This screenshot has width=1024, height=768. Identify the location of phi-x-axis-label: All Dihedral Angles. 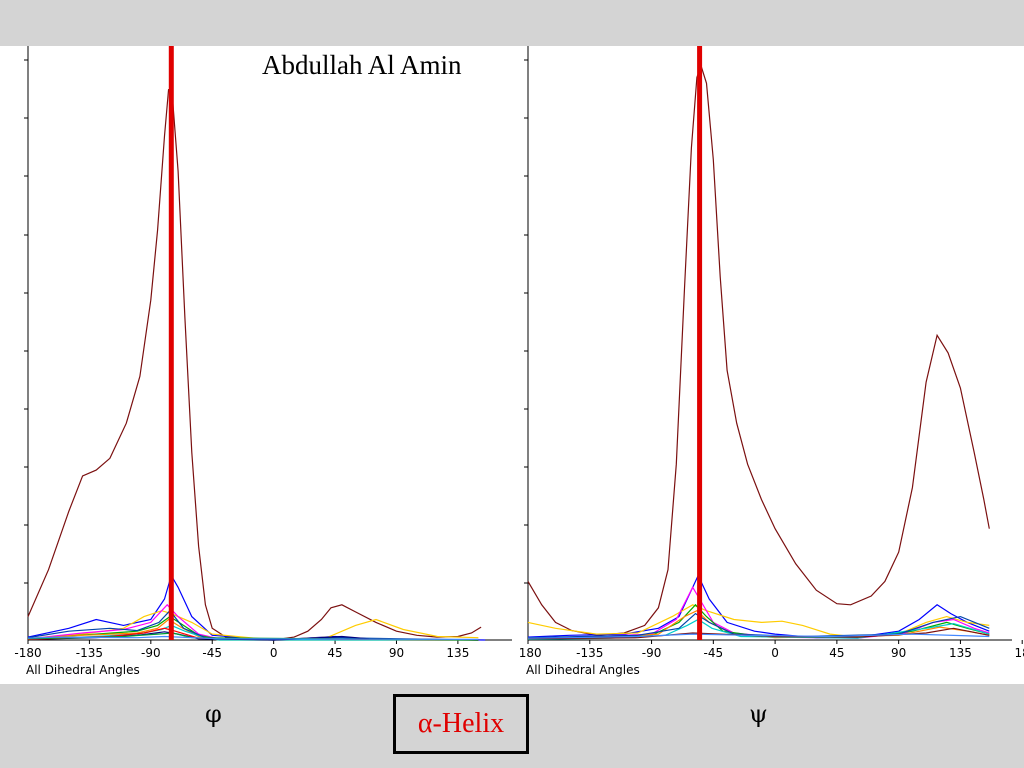
(83, 670).